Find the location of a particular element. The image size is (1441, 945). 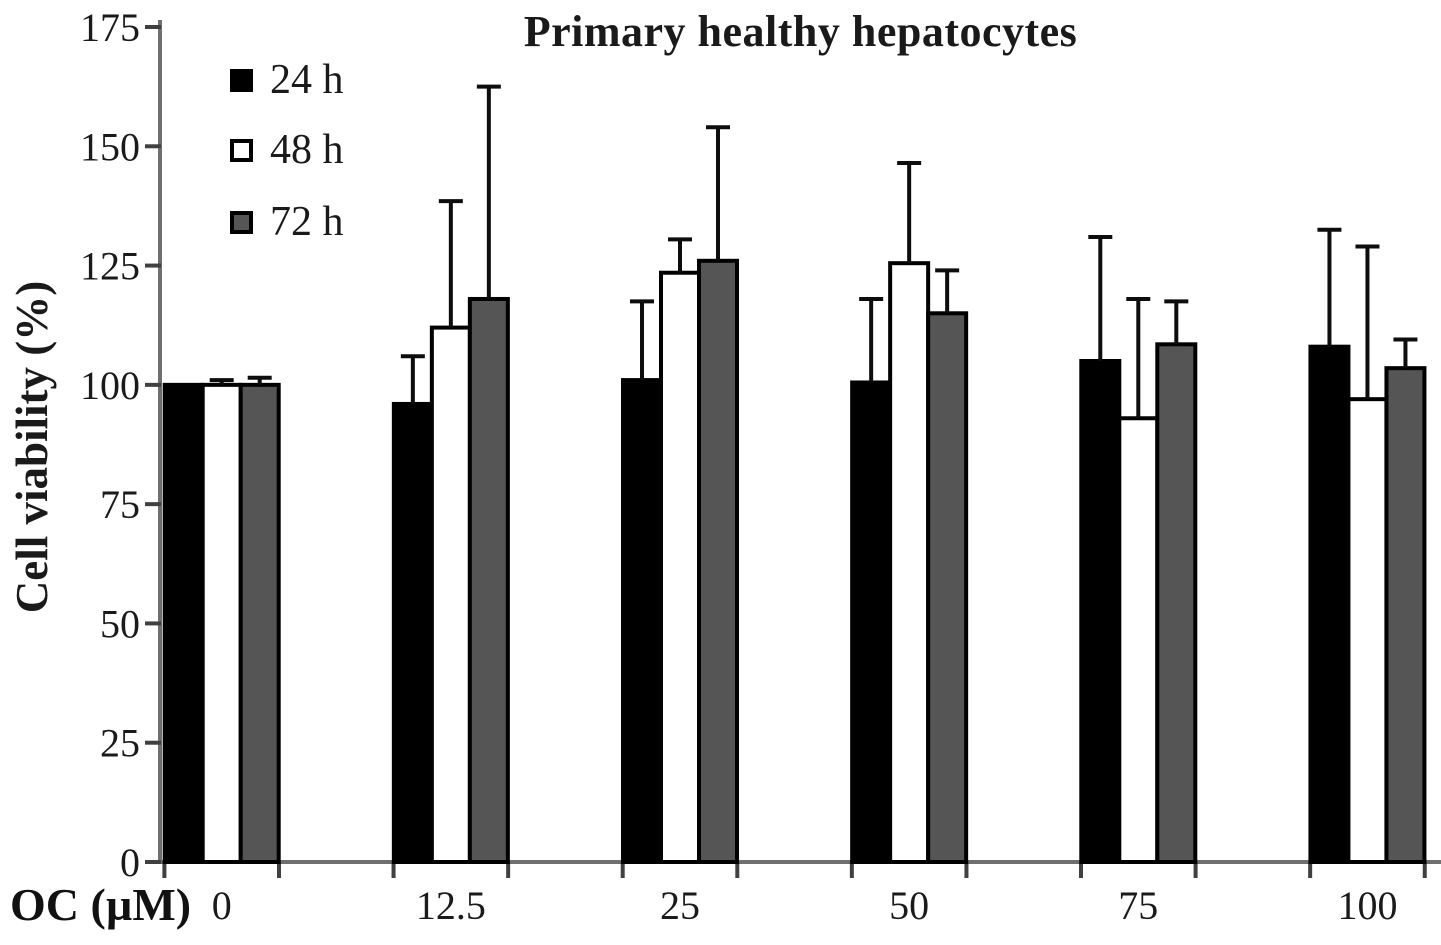

x-category-label: 100 is located at coordinates (1367, 905).